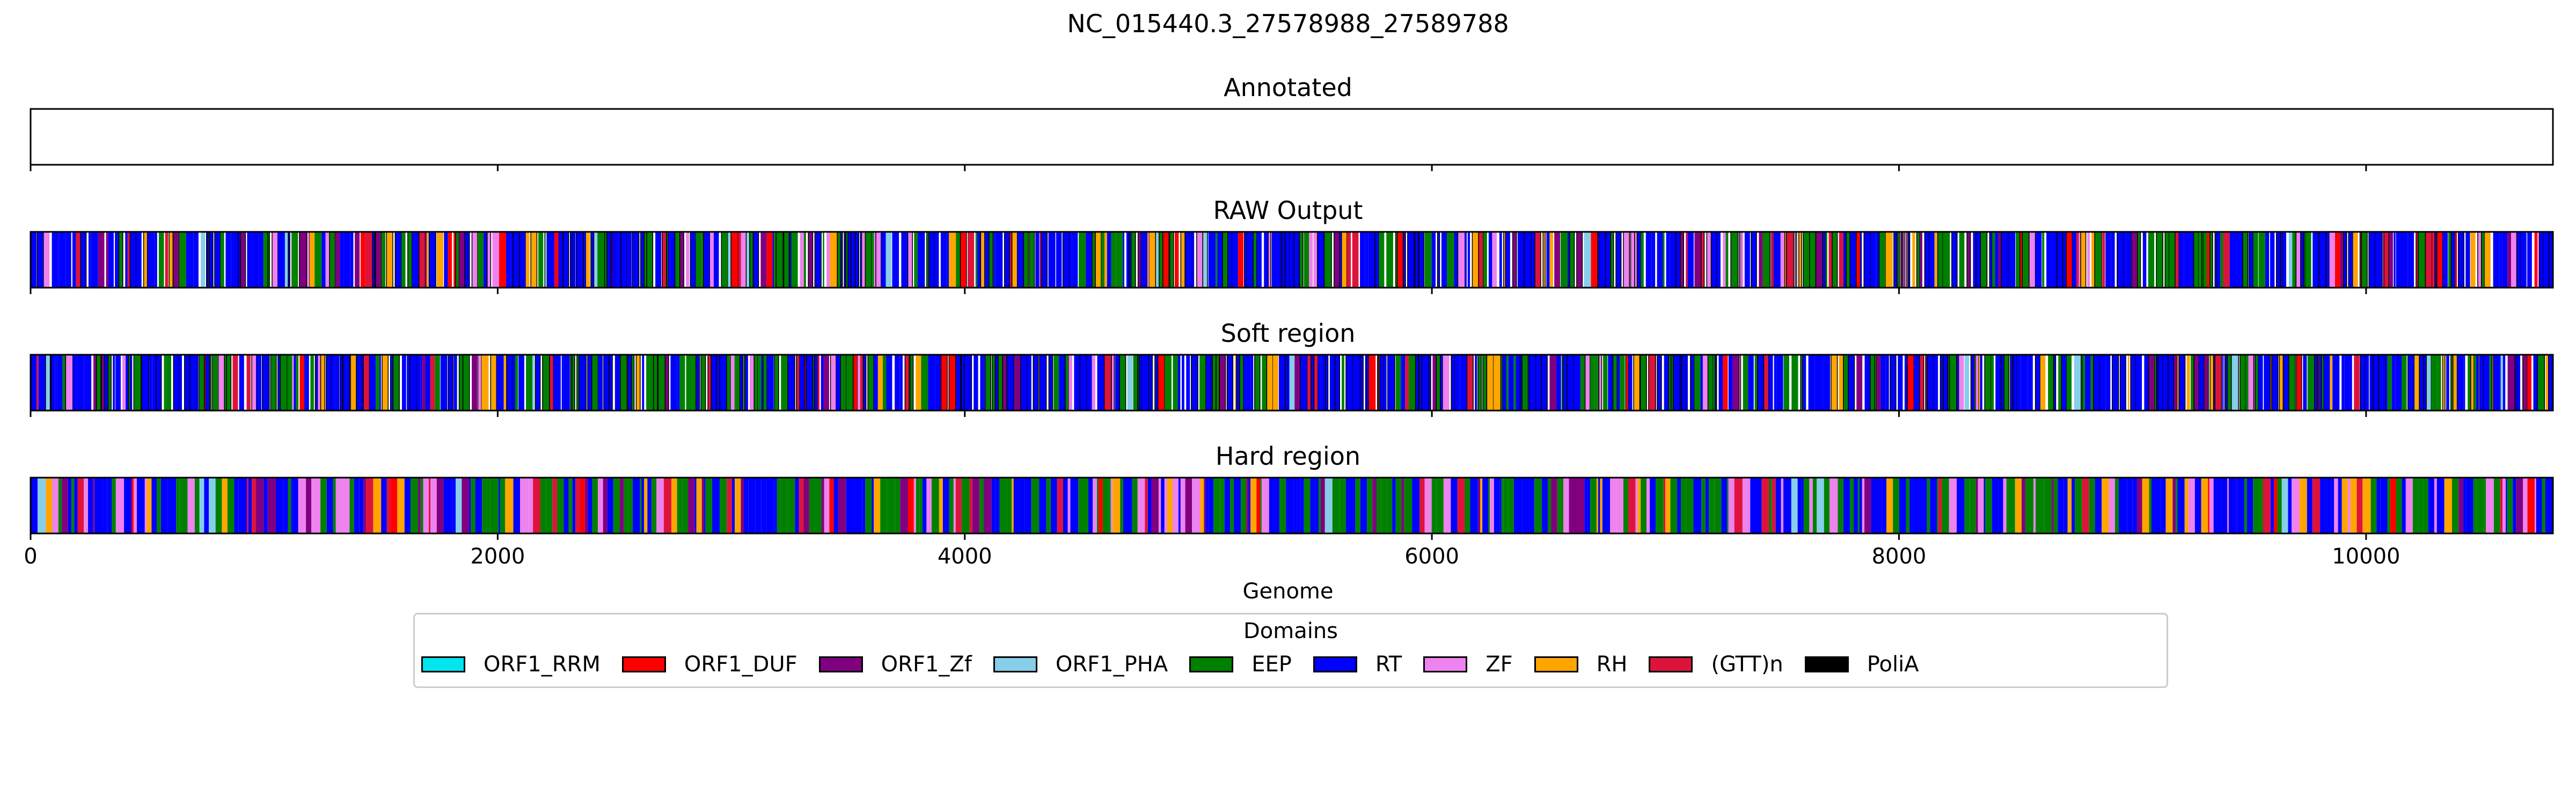 Image resolution: width=2576 pixels, height=805 pixels. I want to click on panel-frame, so click(1292, 137).